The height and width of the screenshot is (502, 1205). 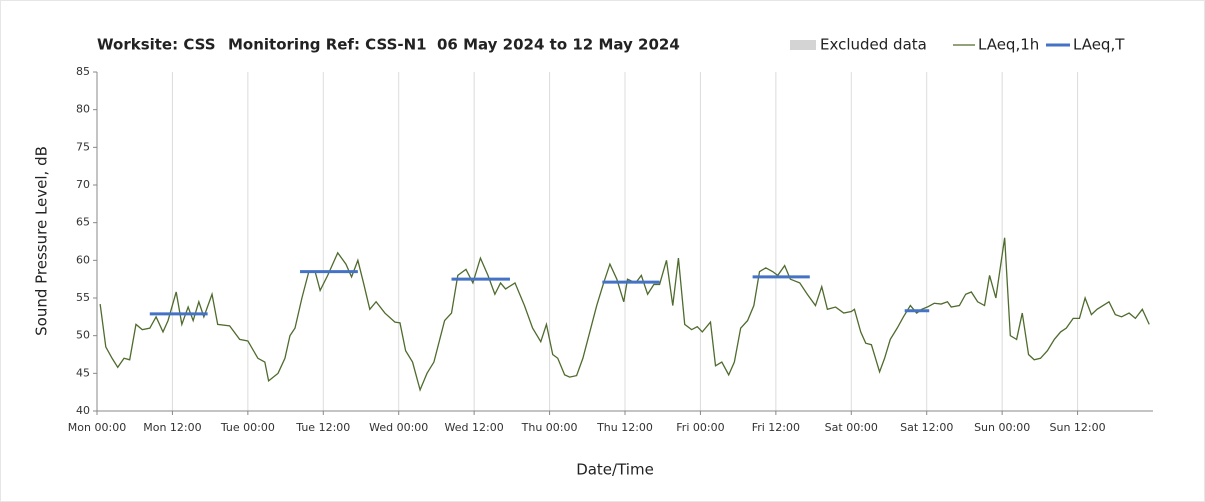 I want to click on y-axis-title: Sound Pressure Level, dB, so click(x=42, y=241).